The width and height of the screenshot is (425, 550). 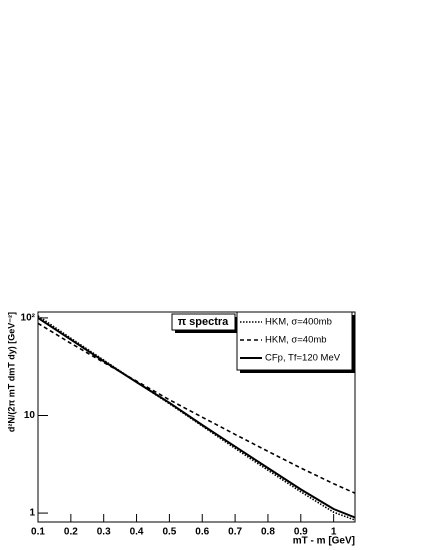 What do you see at coordinates (298, 322) in the screenshot?
I see `legend-label: HKM, σ=400mb` at bounding box center [298, 322].